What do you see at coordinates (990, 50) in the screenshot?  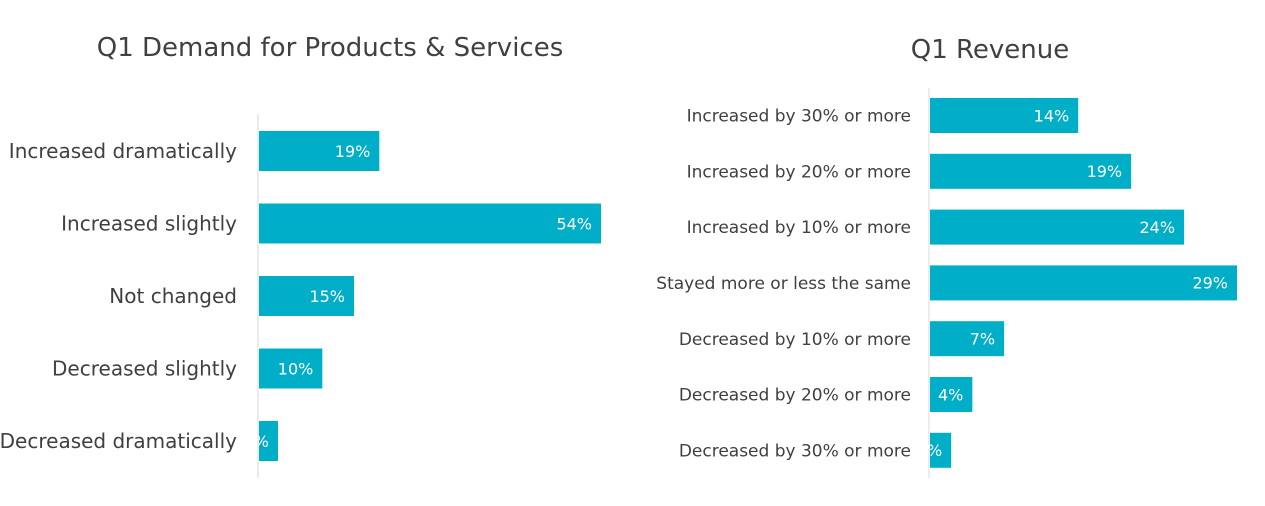 I see `chart-title: Q1 Revenue` at bounding box center [990, 50].